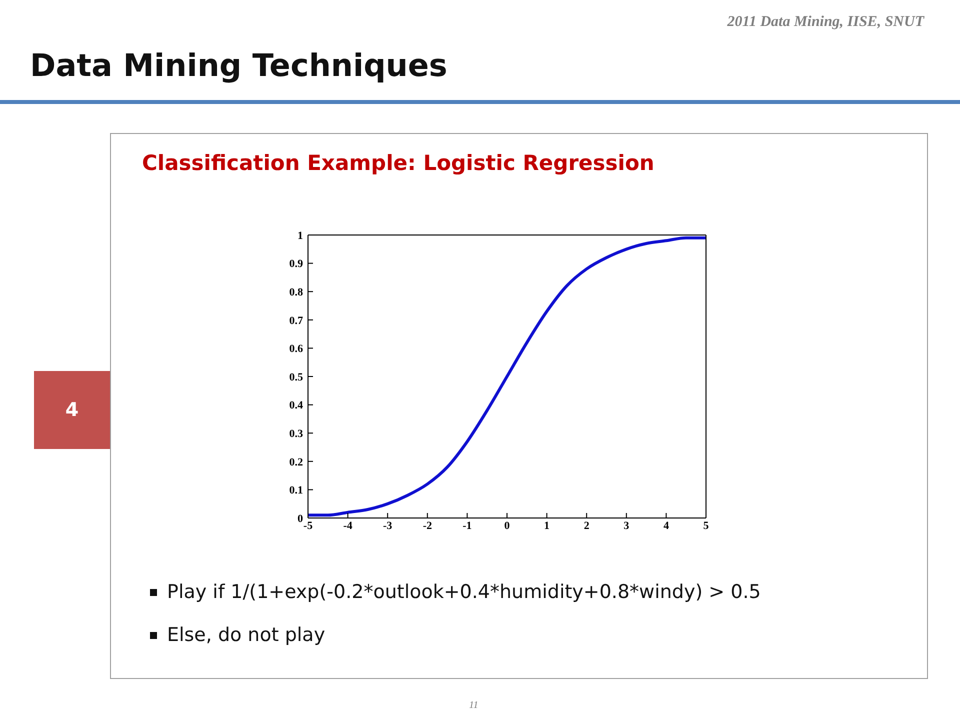 The height and width of the screenshot is (720, 960). What do you see at coordinates (296, 406) in the screenshot?
I see `y-tick-label: 0.4` at bounding box center [296, 406].